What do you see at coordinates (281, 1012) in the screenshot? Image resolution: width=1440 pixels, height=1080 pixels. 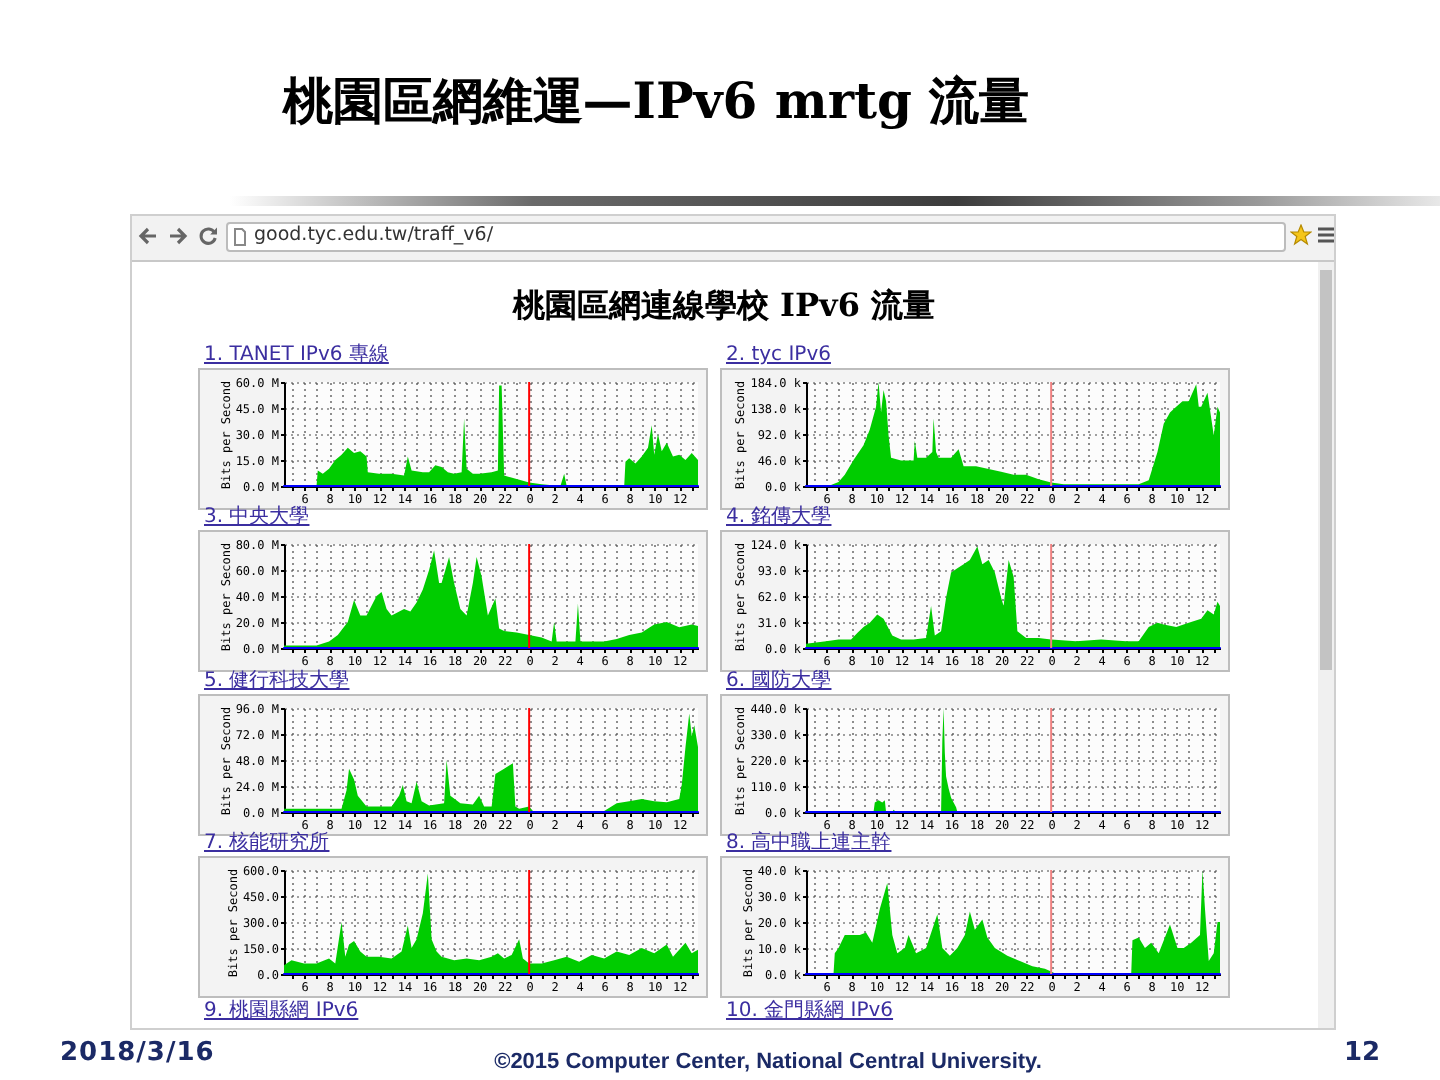 I see `text: 9. 桃園縣網 IPv6` at bounding box center [281, 1012].